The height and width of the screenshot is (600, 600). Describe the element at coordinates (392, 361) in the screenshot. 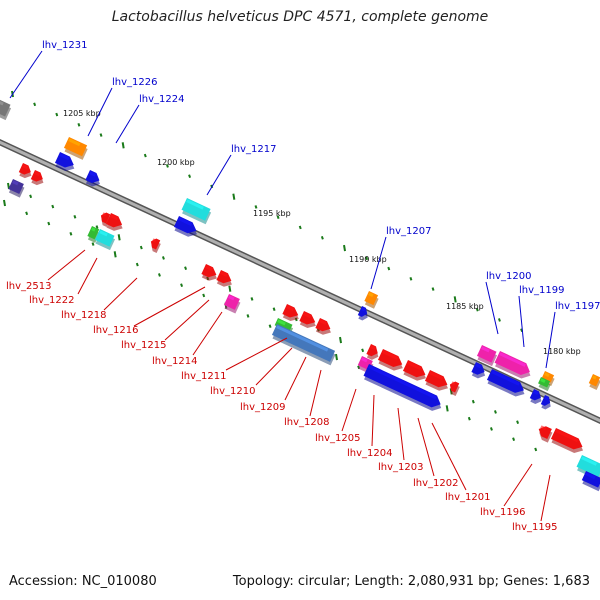

I see `gene-lhv-1205b` at that location.